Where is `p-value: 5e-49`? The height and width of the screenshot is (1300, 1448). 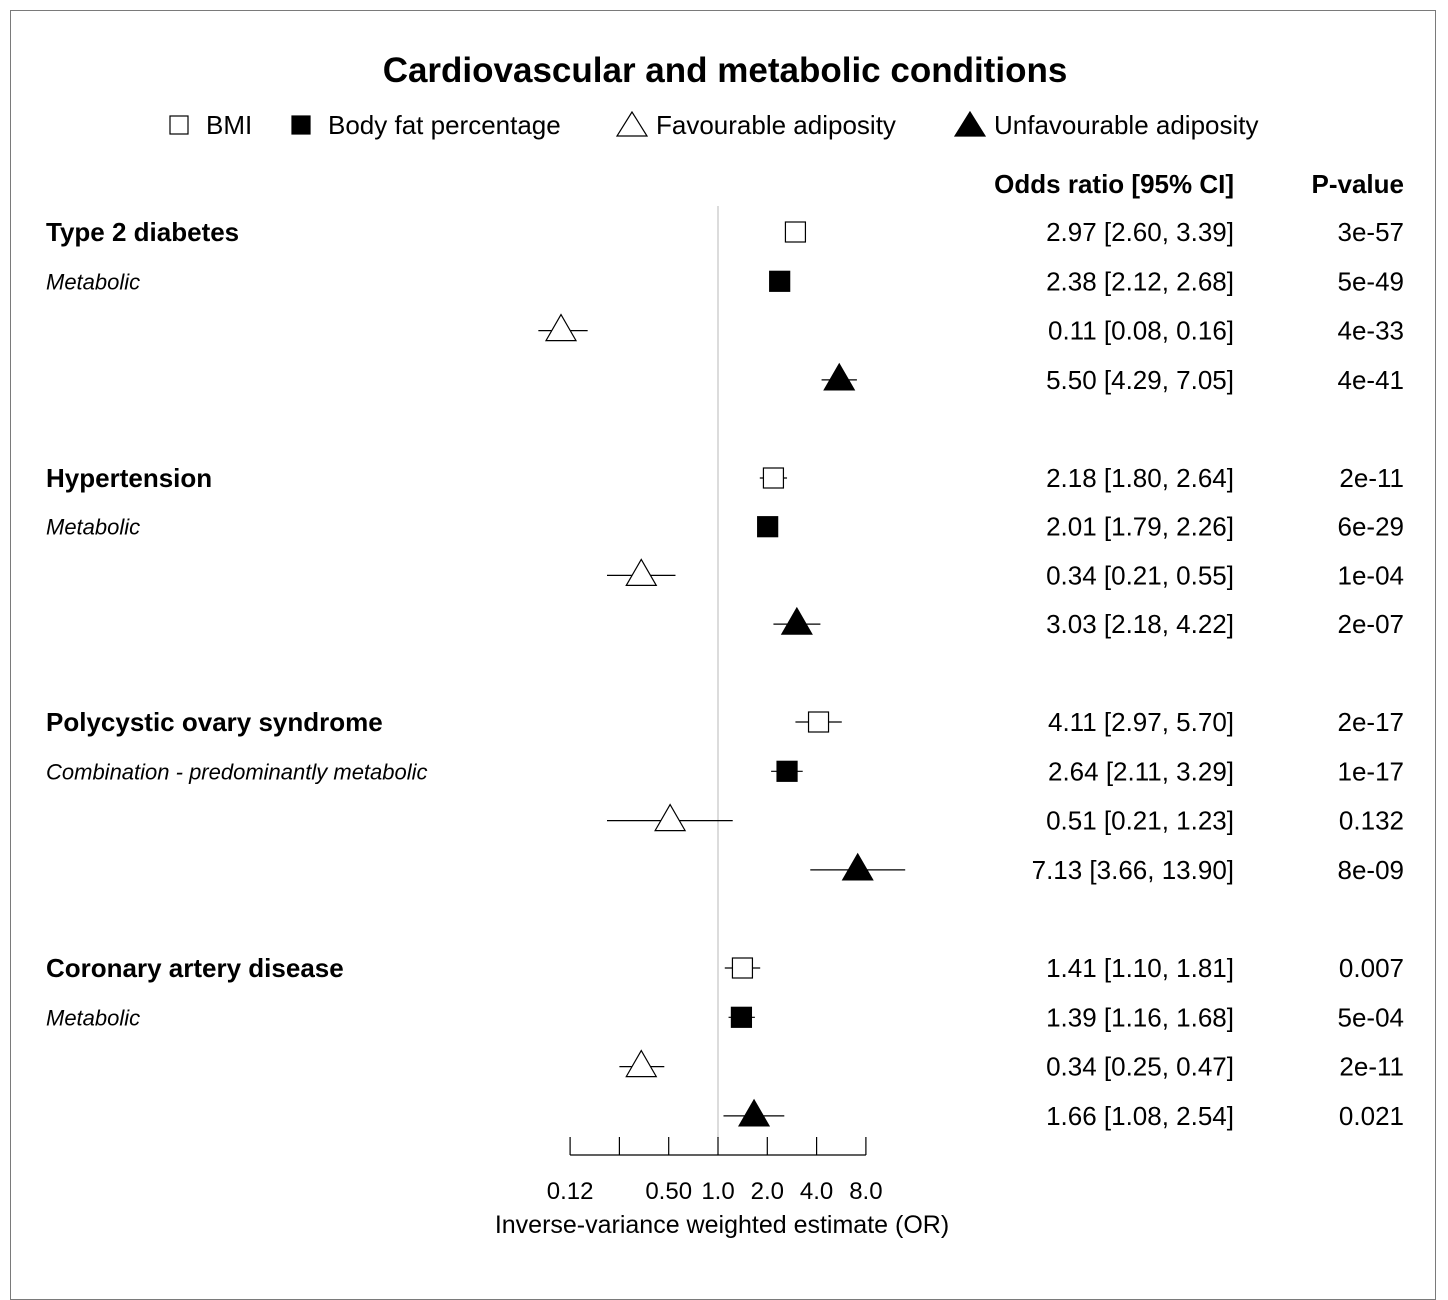
p-value: 5e-49 is located at coordinates (1371, 281).